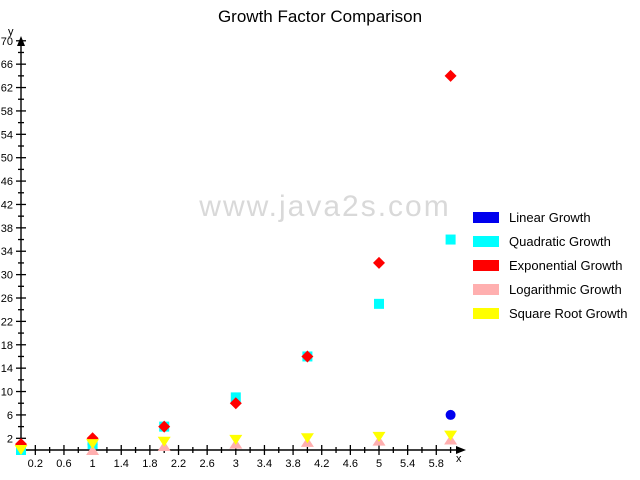 This screenshot has width=640, height=480. Describe the element at coordinates (7, 205) in the screenshot. I see `y-tick-label: 42` at that location.